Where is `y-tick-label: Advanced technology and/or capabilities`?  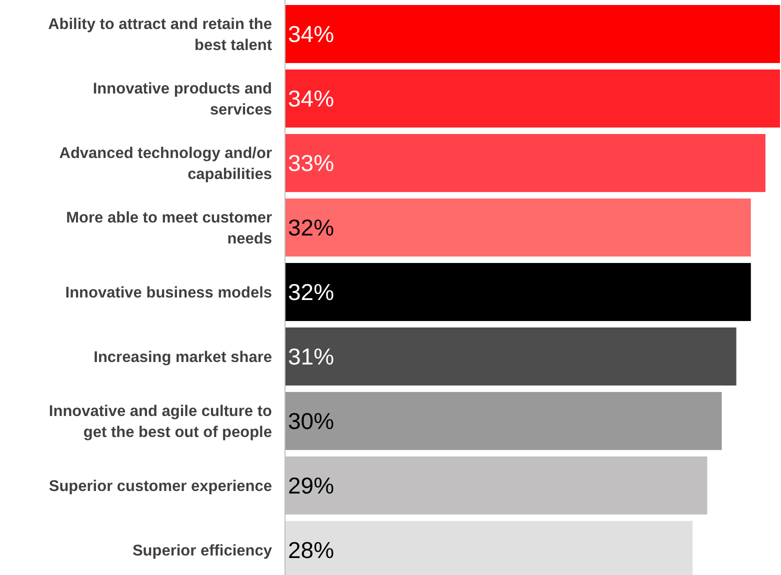
y-tick-label: Advanced technology and/or capabilities is located at coordinates (165, 163).